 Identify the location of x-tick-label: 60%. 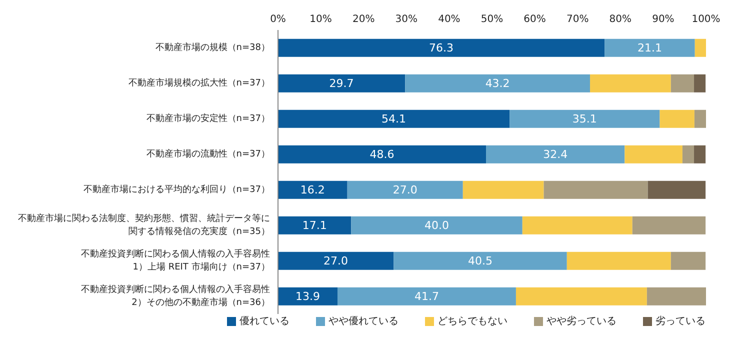
(535, 19).